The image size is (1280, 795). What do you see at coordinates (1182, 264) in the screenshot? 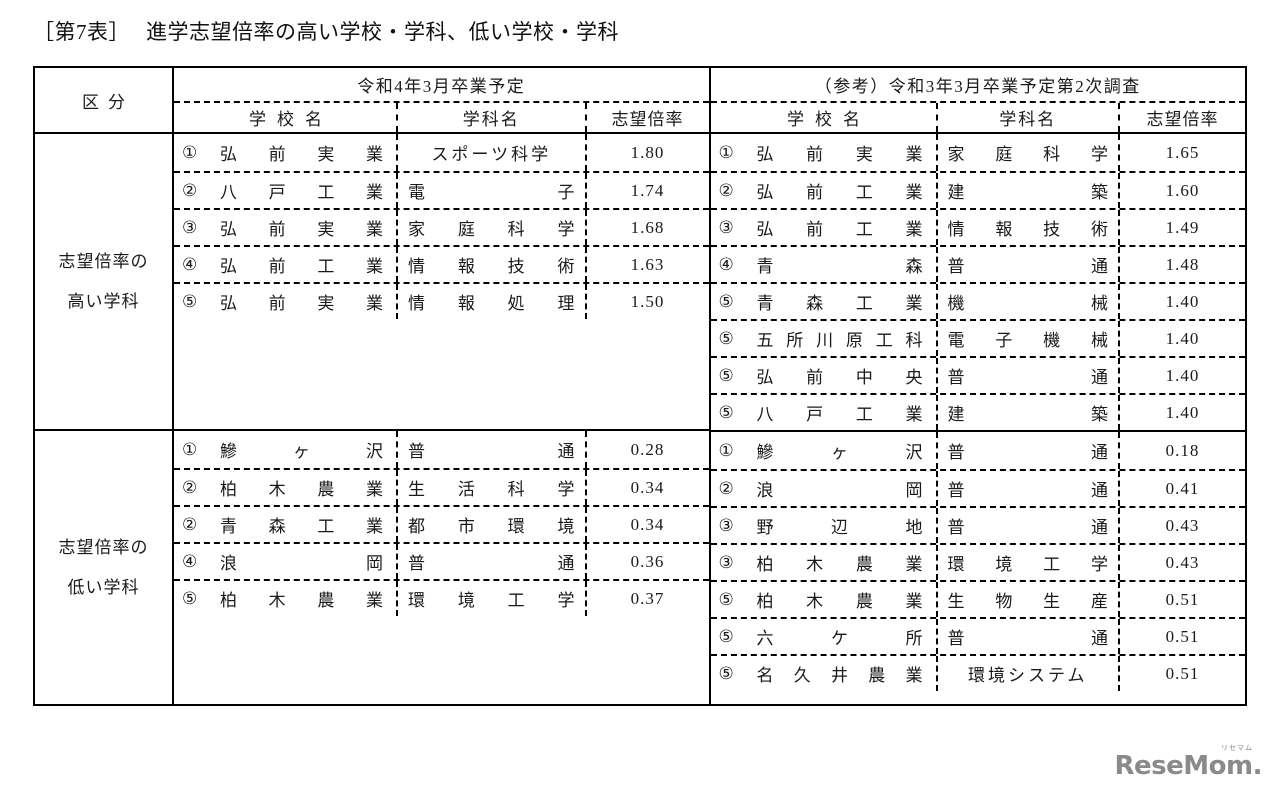
I see `cell-ratio: 1.48` at bounding box center [1182, 264].